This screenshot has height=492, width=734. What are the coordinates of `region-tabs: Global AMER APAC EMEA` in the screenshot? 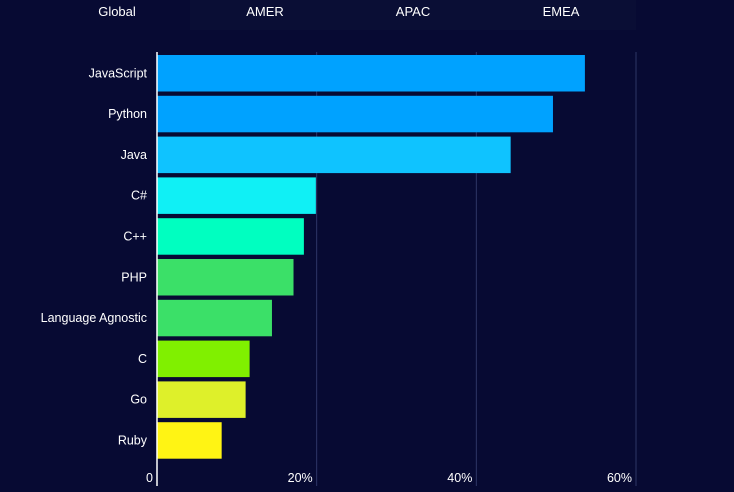 It's located at (340, 15).